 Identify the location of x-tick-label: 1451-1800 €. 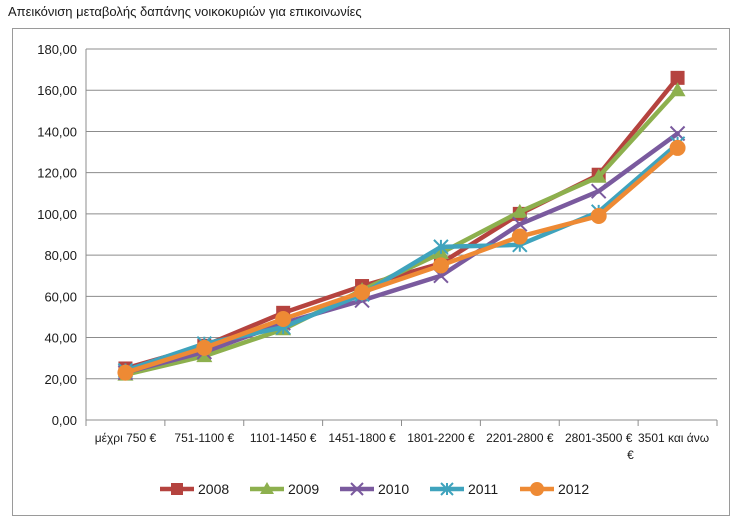
(362, 438).